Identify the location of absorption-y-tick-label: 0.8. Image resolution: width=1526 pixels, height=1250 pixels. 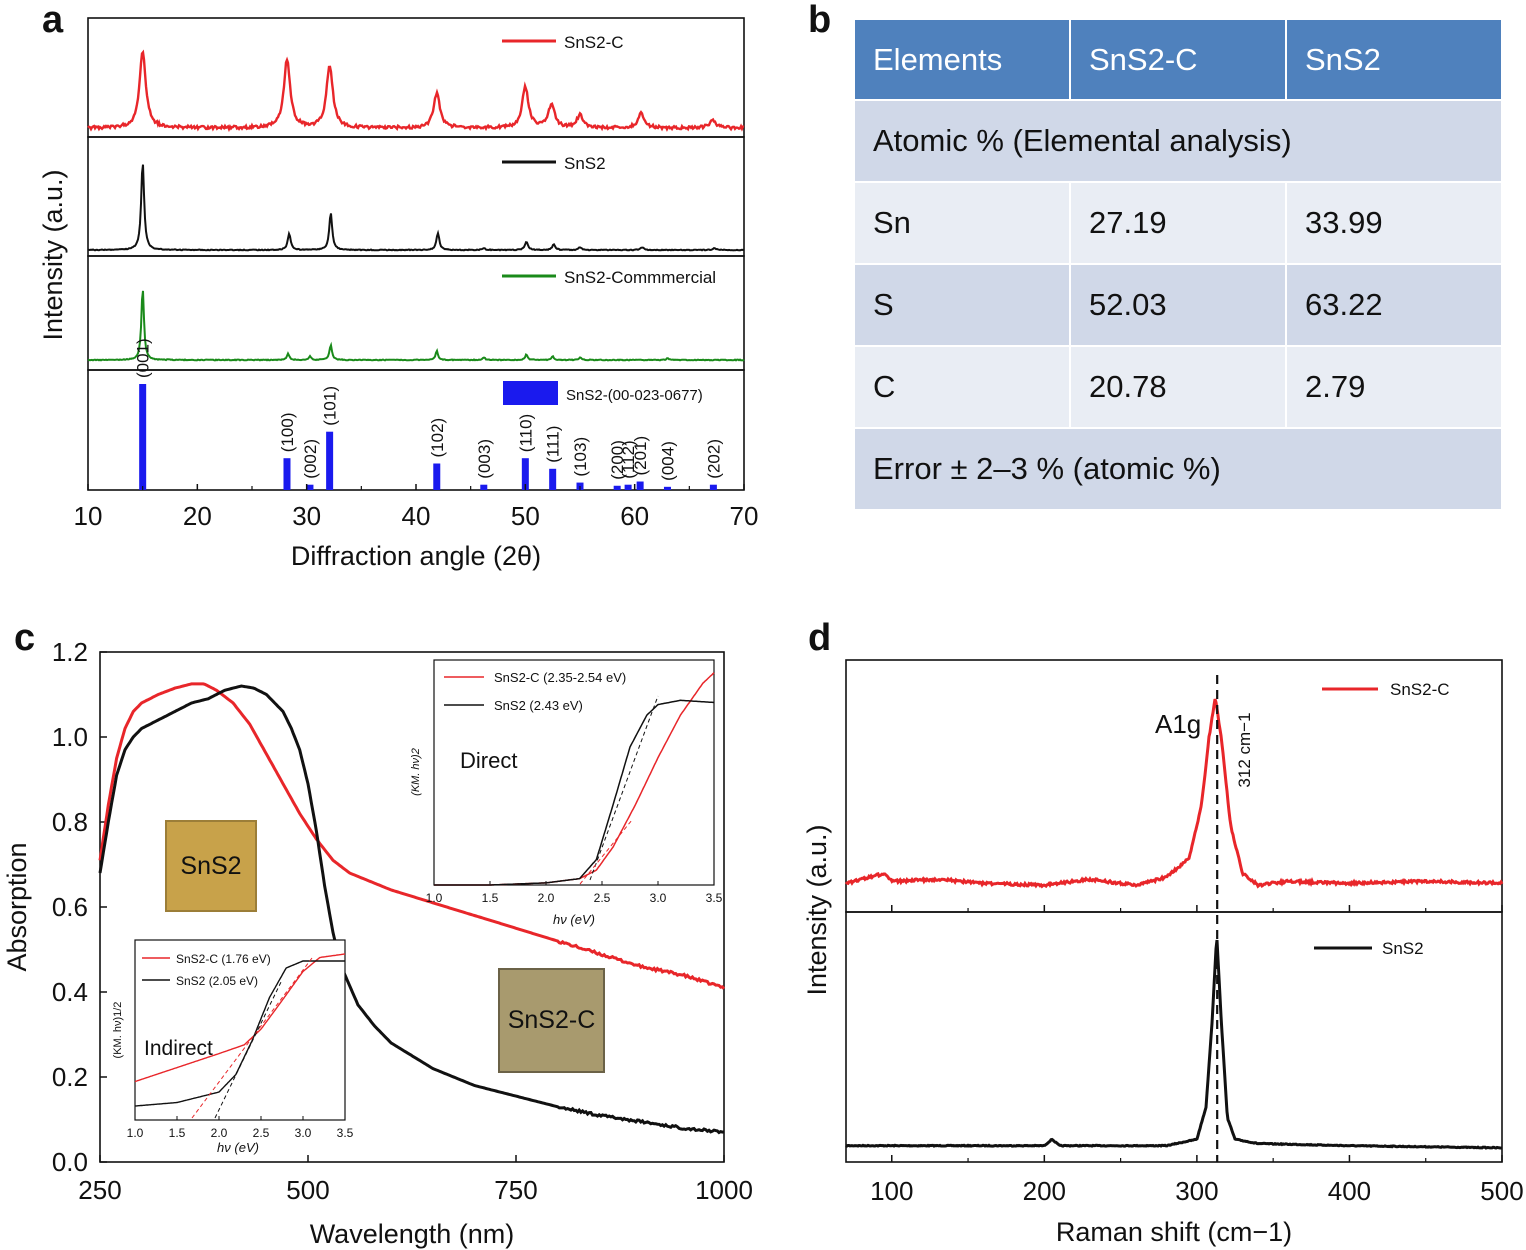
(70, 822).